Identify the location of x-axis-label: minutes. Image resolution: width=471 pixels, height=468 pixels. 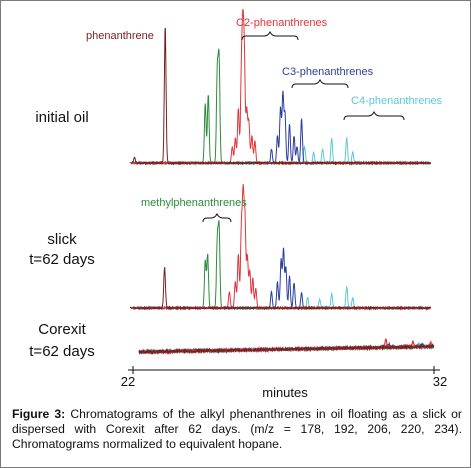
(285, 392).